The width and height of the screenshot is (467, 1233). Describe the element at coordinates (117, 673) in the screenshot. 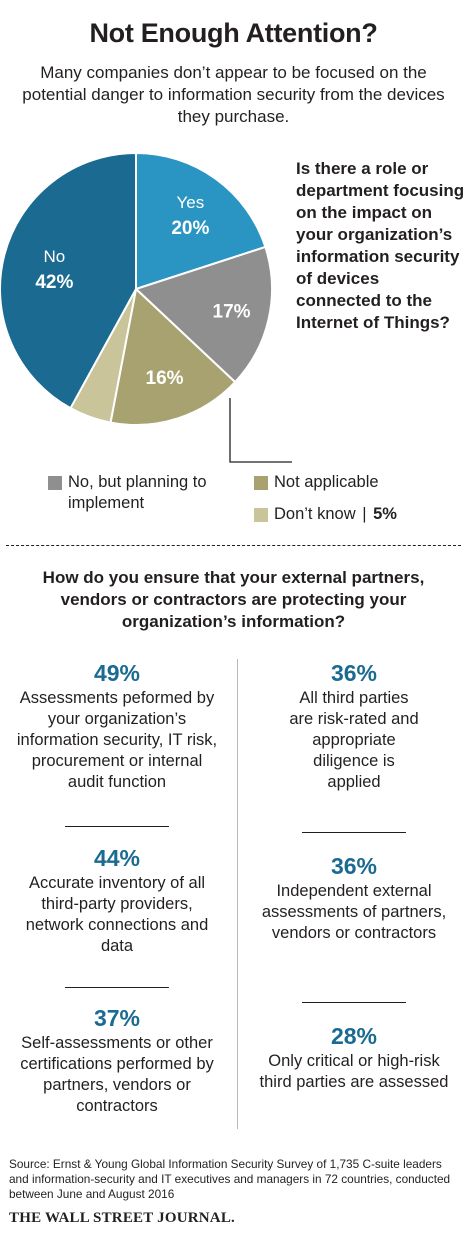

I see `stat-value: 49%` at that location.